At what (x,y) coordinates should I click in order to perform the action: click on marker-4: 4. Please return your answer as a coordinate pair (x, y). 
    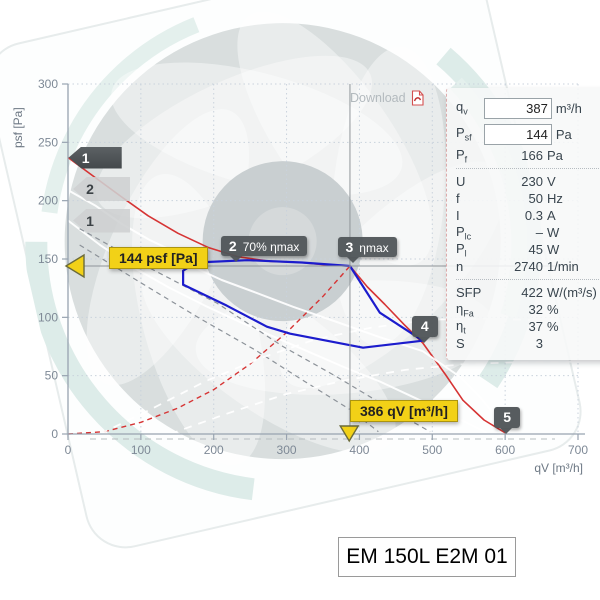
    Looking at the image, I should click on (424, 329).